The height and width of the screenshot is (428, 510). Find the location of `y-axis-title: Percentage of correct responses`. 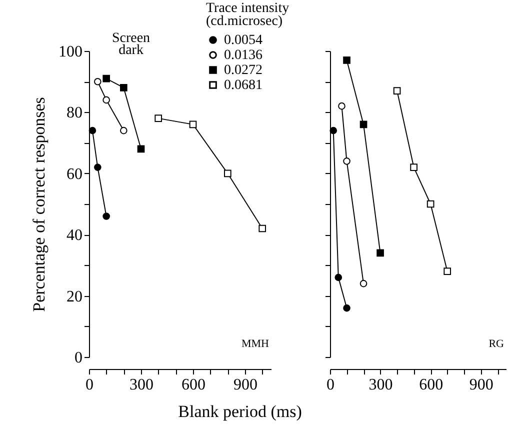

y-axis-title: Percentage of correct responses is located at coordinates (39, 204).